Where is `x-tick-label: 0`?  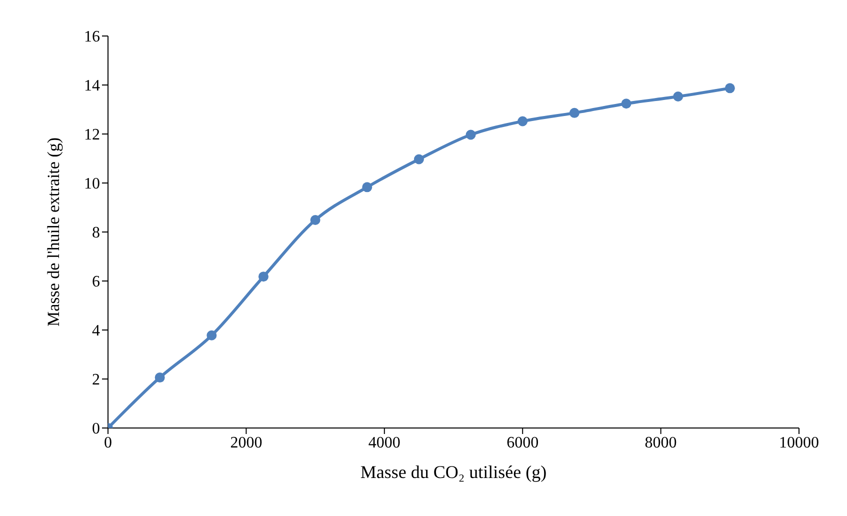
x-tick-label: 0 is located at coordinates (108, 443).